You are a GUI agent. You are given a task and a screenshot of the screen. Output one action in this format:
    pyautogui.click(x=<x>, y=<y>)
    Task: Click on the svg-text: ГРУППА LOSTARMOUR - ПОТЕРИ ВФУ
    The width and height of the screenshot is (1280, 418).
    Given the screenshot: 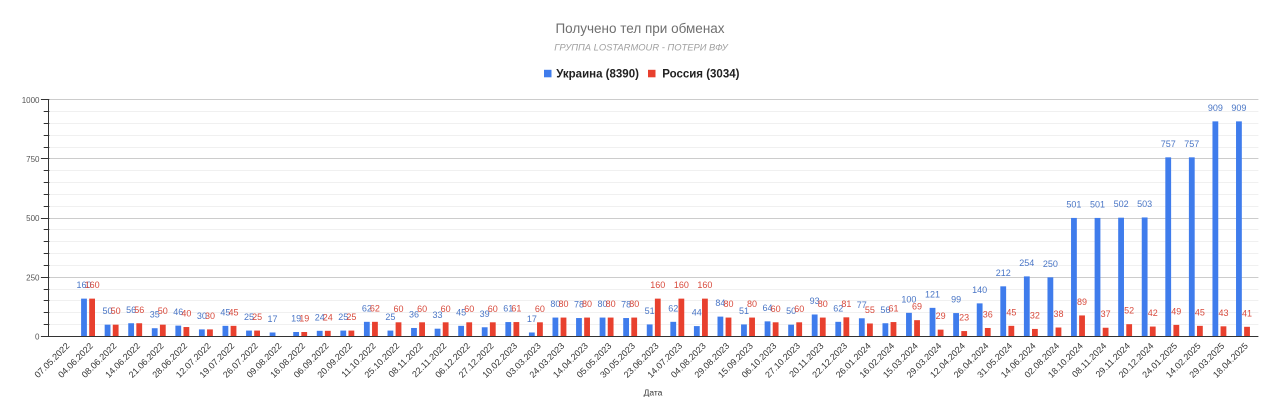 What is the action you would take?
    pyautogui.click(x=641, y=46)
    